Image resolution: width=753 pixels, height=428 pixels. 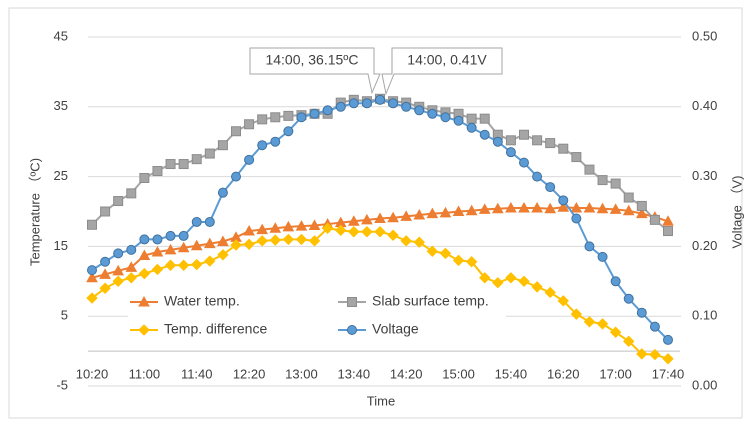 What do you see at coordinates (430, 301) in the screenshot?
I see `legend-label: Slab surface temp.` at bounding box center [430, 301].